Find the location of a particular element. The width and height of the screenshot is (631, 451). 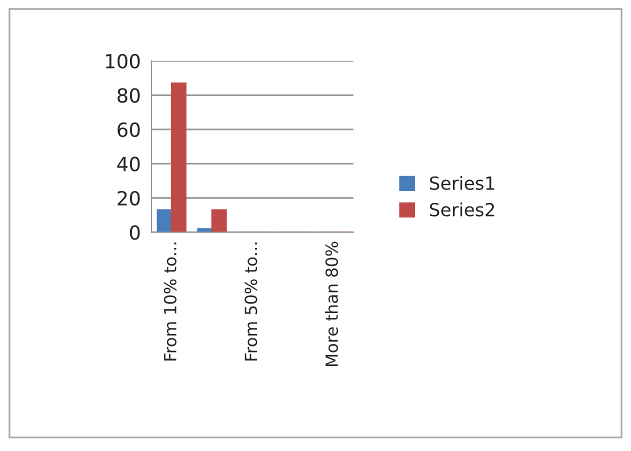

y-tick-label: 60 is located at coordinates (129, 130).